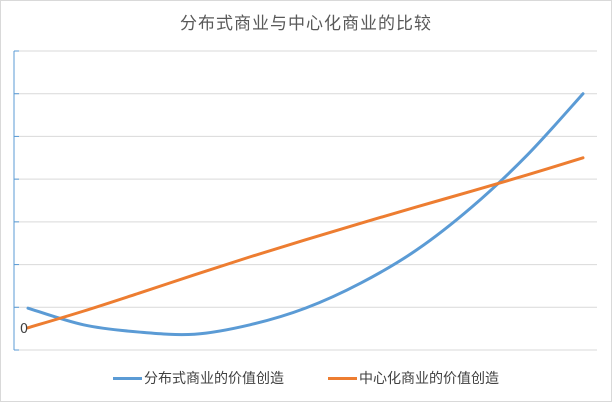 The width and height of the screenshot is (612, 402). I want to click on legend-label: 中心化商业的价值创造, so click(429, 379).